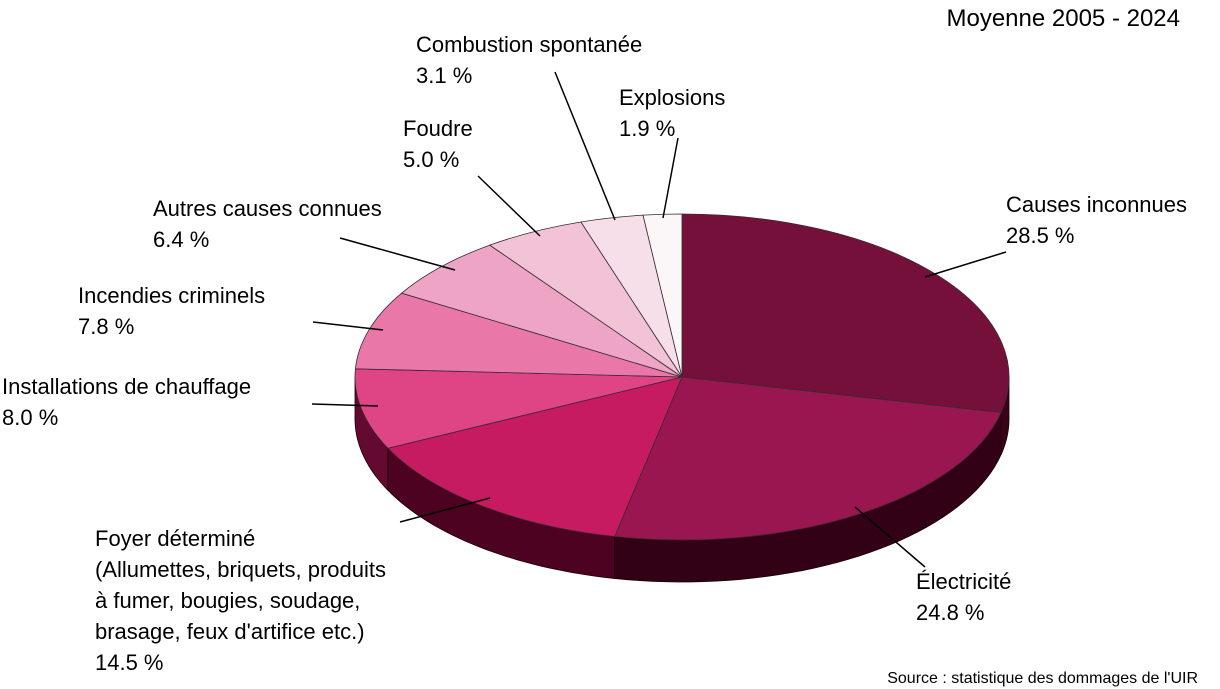 The width and height of the screenshot is (1220, 689). I want to click on slice-label-3-line-3: à fumer, bougies, soudage,, so click(227, 600).